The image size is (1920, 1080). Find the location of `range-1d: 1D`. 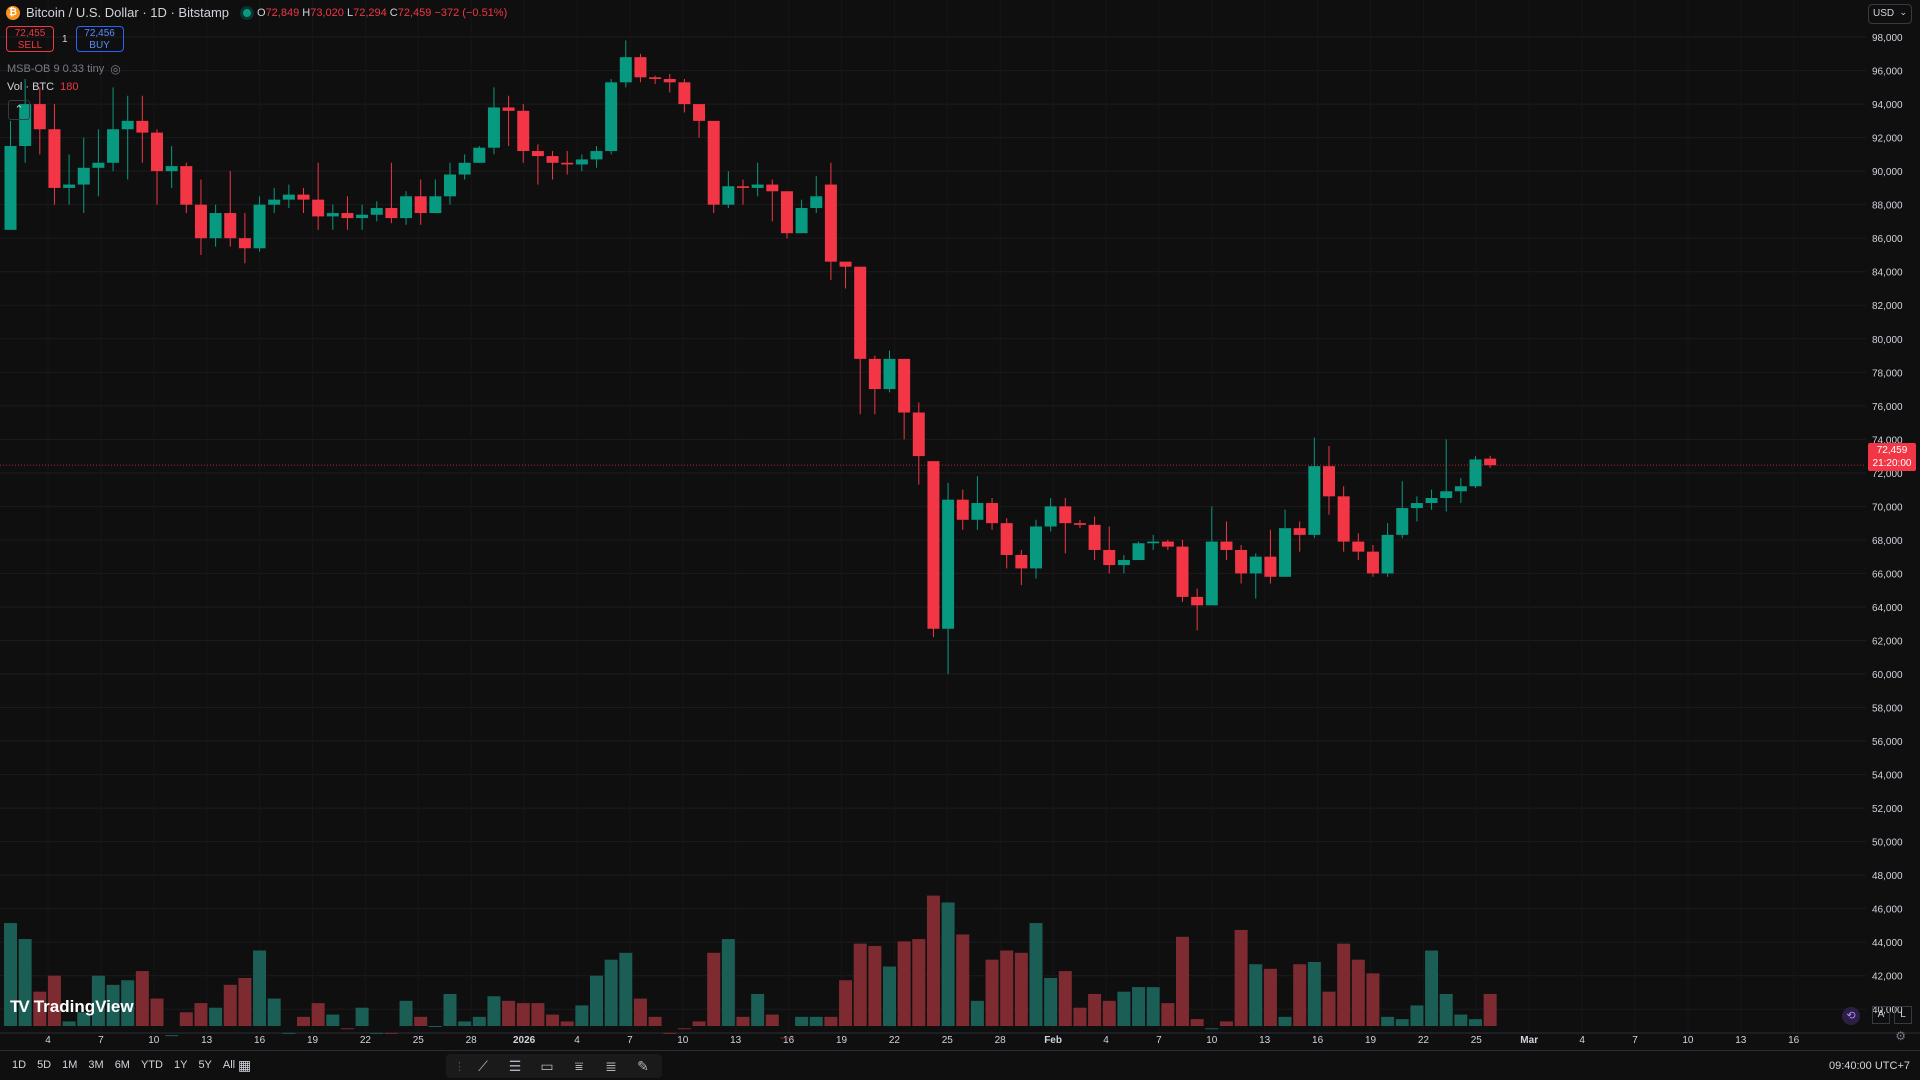

range-1d: 1D is located at coordinates (19, 1065).